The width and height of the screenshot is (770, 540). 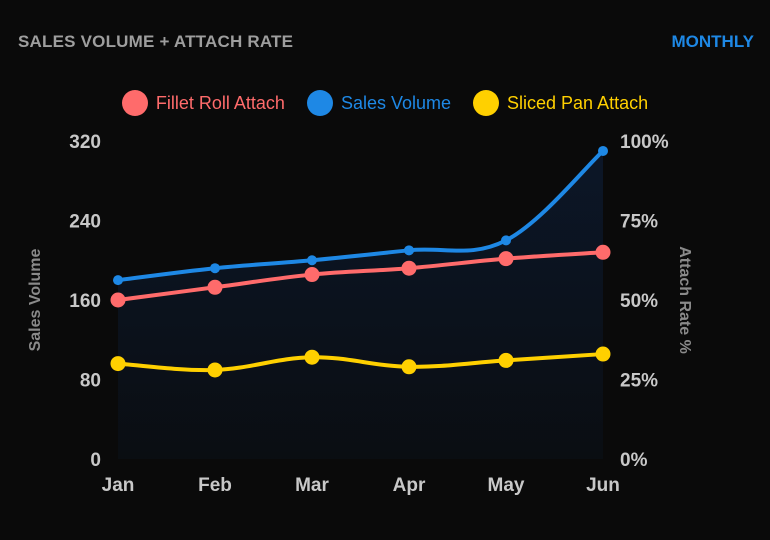 I want to click on left-tick-label: 160, so click(x=85, y=301).